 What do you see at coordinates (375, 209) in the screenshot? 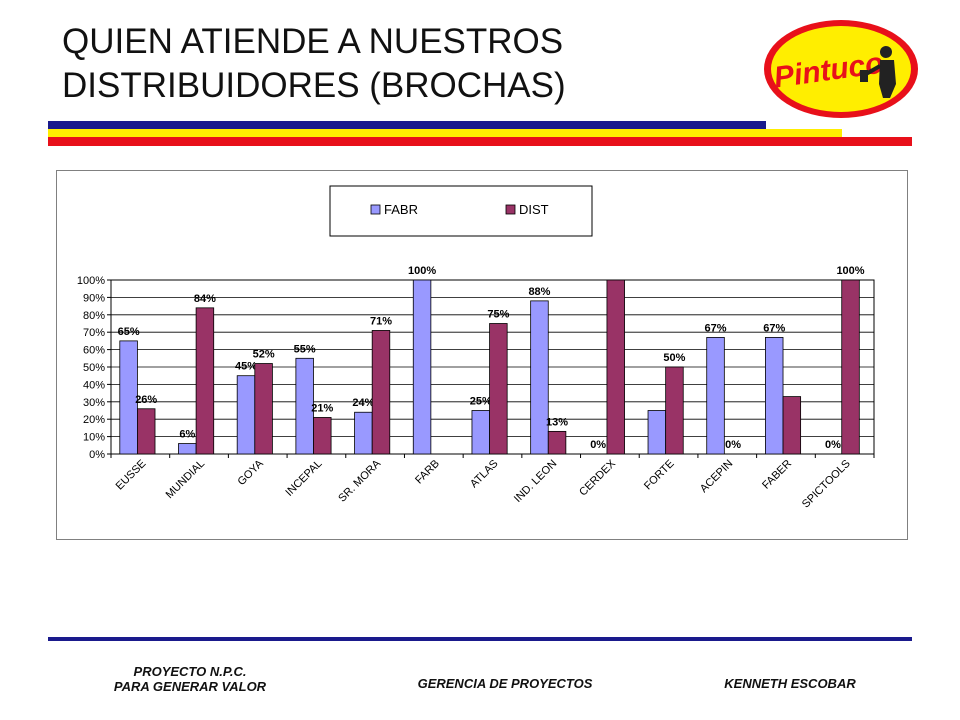
I see `legend-swatch-fabr` at bounding box center [375, 209].